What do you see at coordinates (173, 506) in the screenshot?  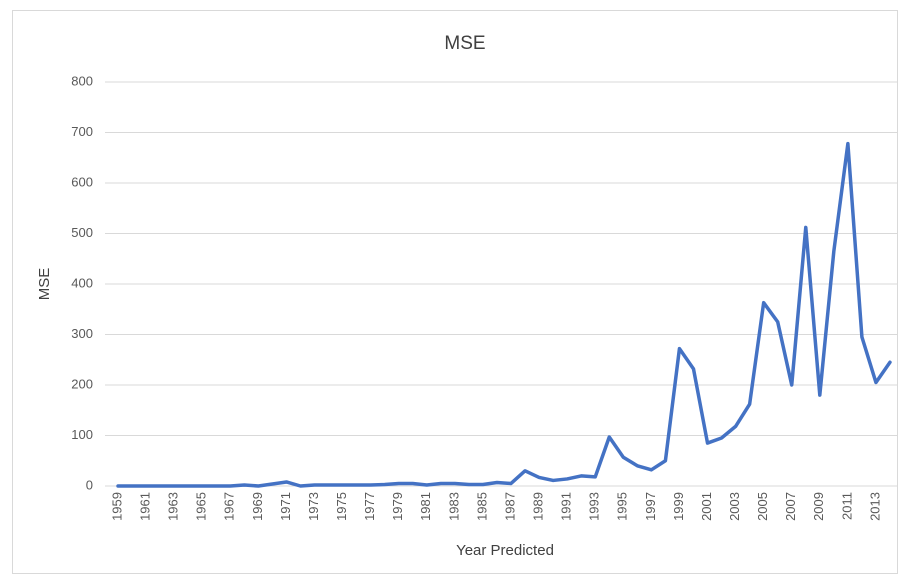 I see `x-tick-label: 1963` at bounding box center [173, 506].